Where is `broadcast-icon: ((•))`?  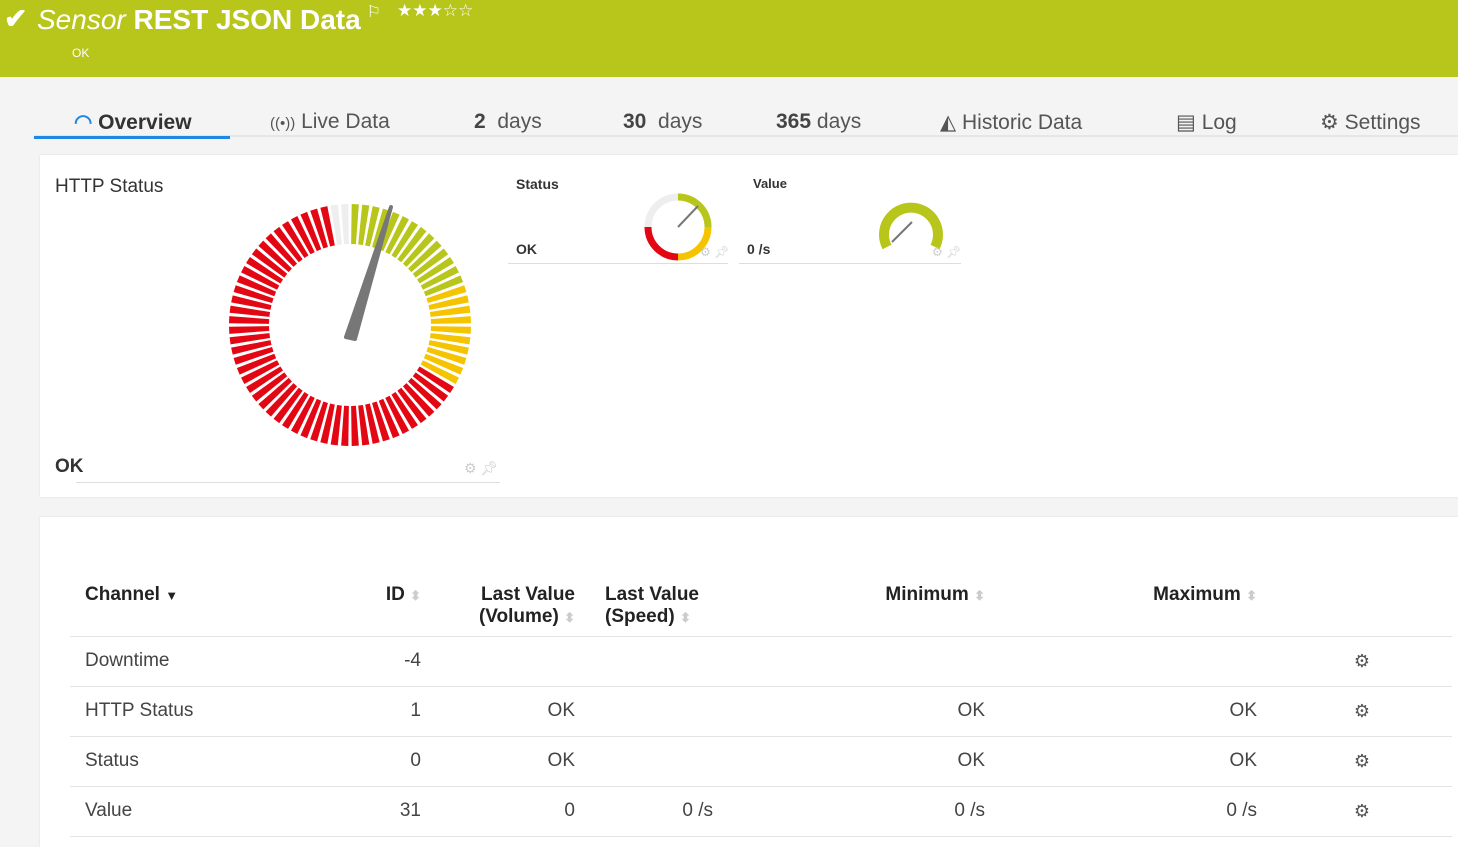 broadcast-icon: ((•)) is located at coordinates (283, 123).